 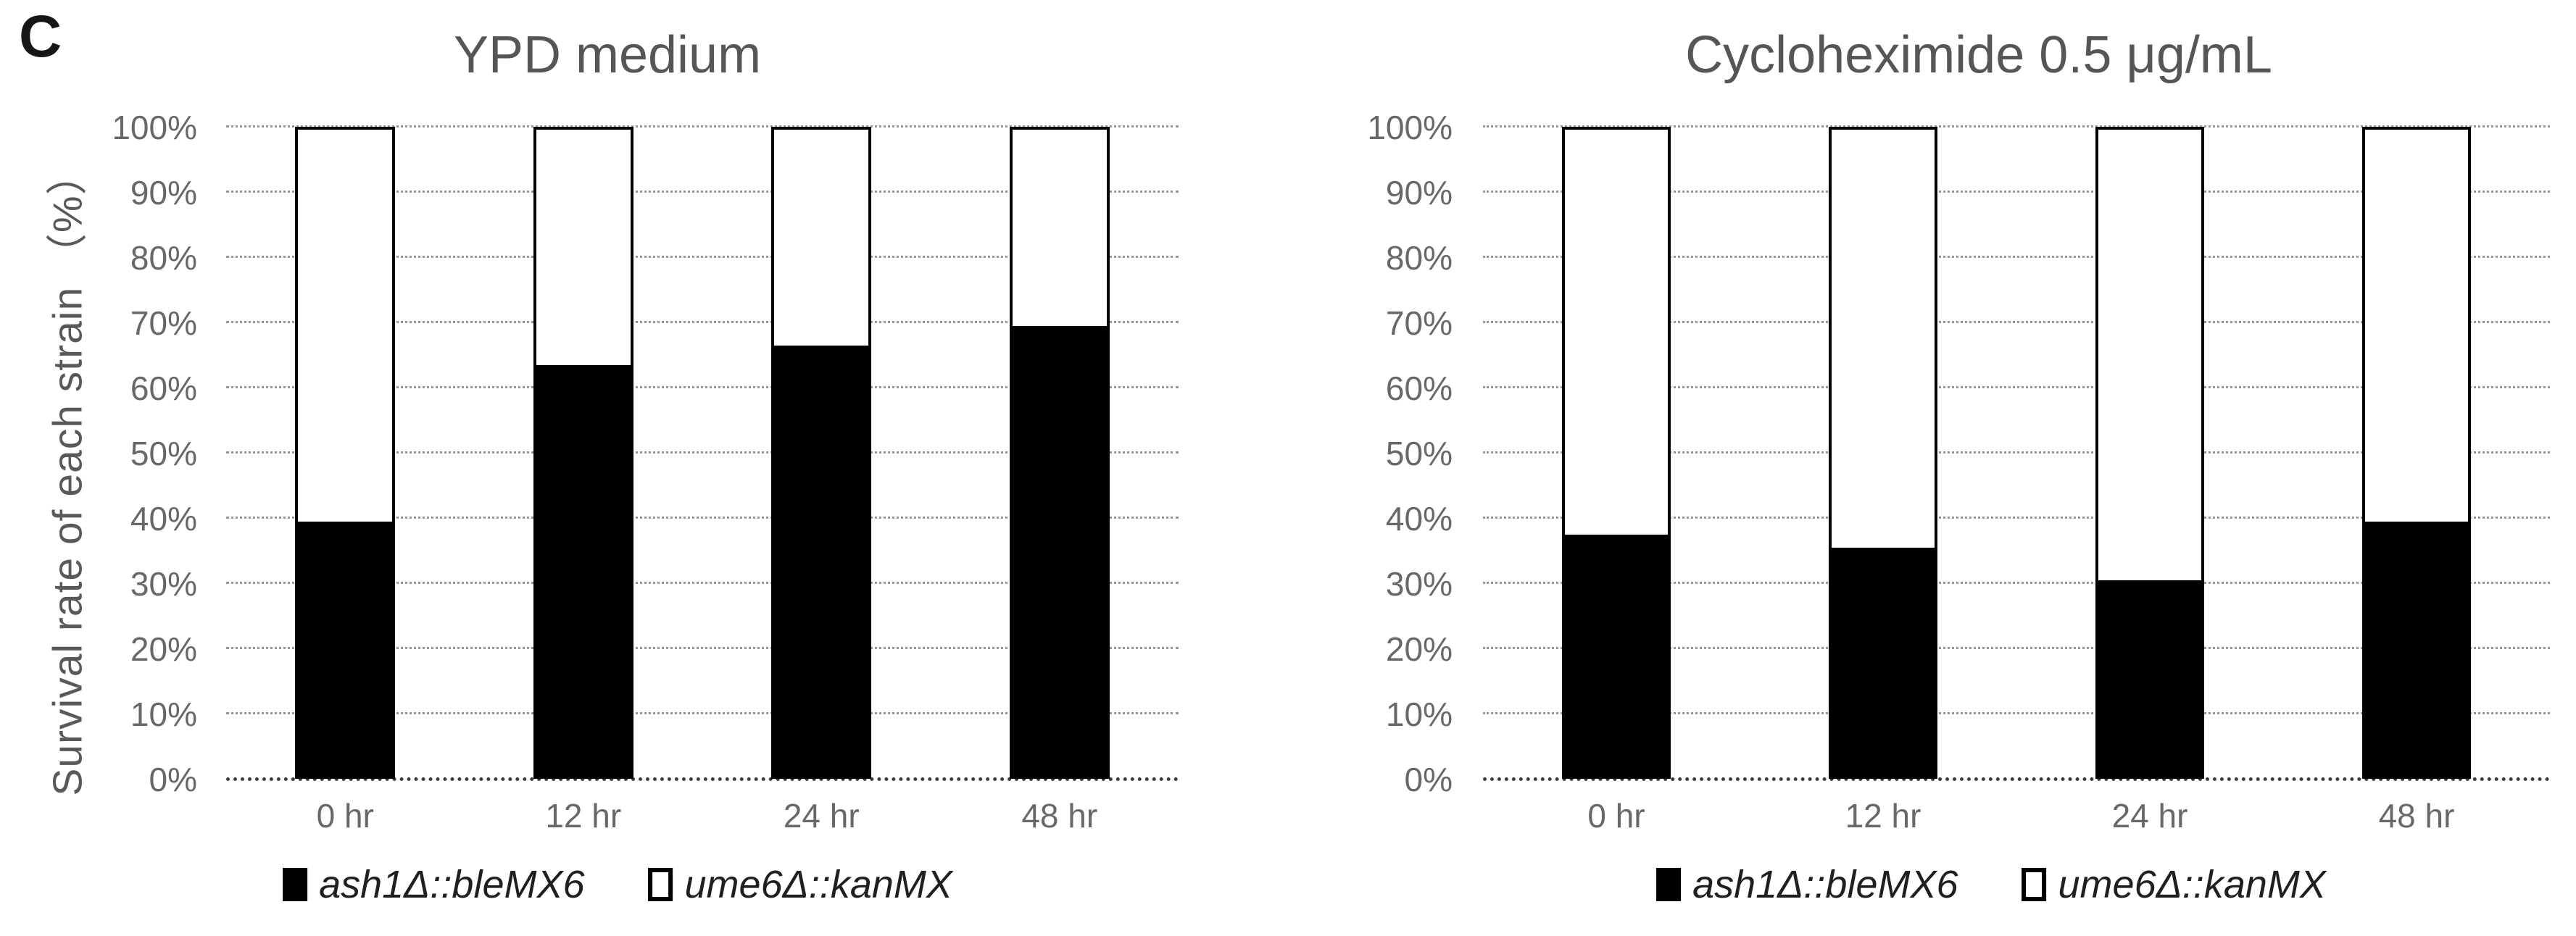 What do you see at coordinates (1978, 55) in the screenshot?
I see `chart-title: Cycloheximide 0.5 μg/mL` at bounding box center [1978, 55].